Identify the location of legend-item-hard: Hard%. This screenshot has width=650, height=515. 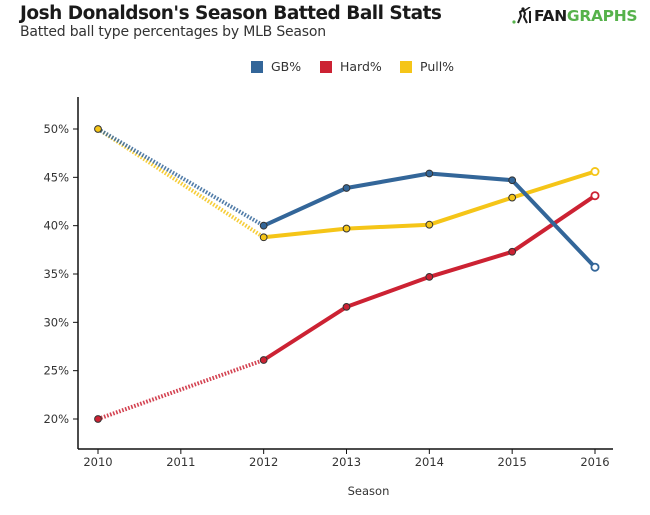
(351, 66).